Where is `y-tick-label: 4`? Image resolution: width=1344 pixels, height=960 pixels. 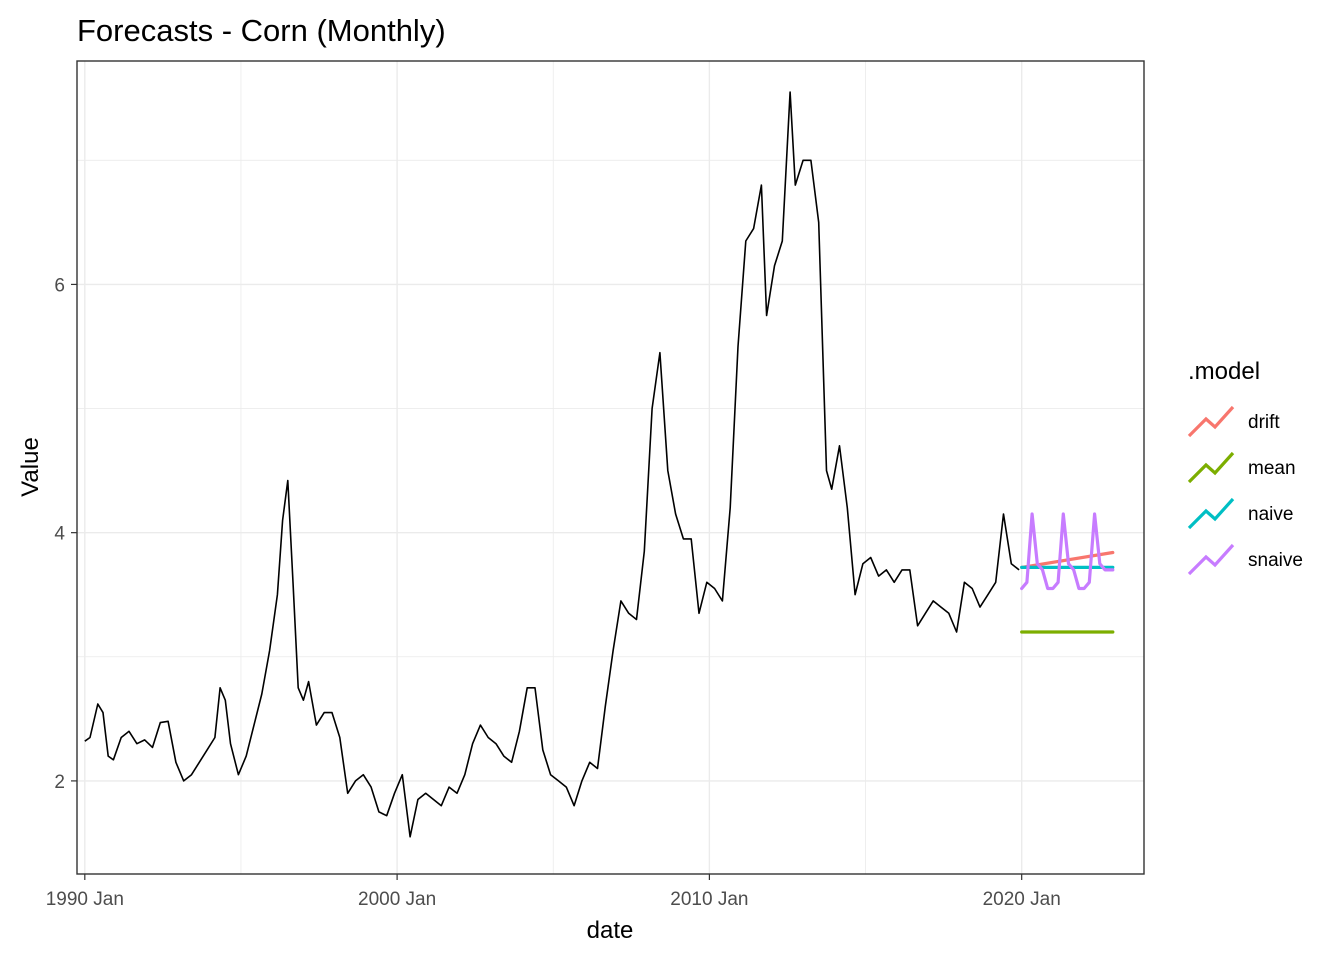 y-tick-label: 4 is located at coordinates (59, 534).